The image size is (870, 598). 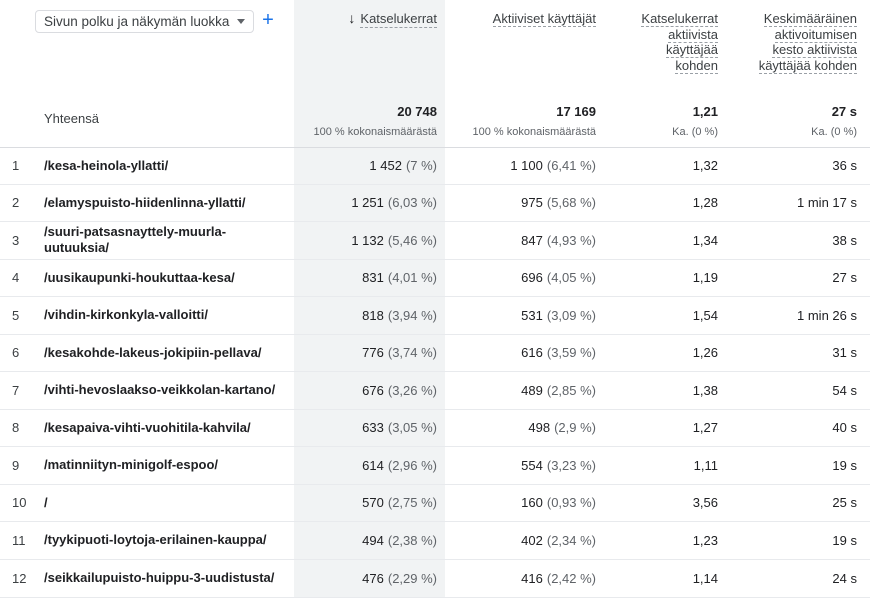 What do you see at coordinates (827, 202) in the screenshot?
I see `avg-engagement-value: 1 min 17 s` at bounding box center [827, 202].